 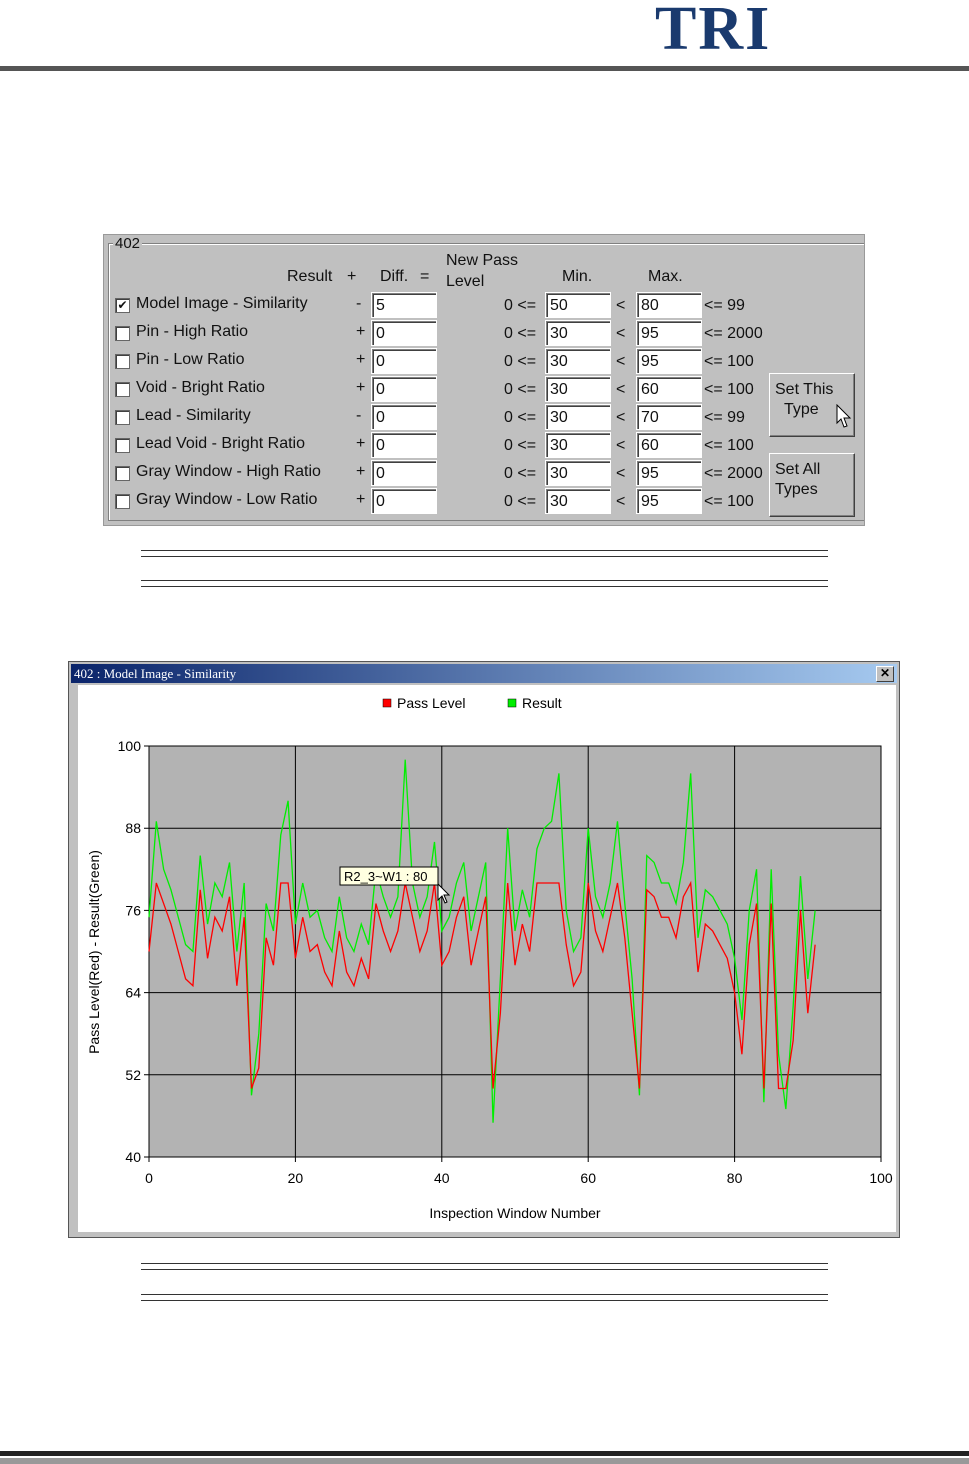 I want to click on criteria-label: Lead - Similarity, so click(x=193, y=415).